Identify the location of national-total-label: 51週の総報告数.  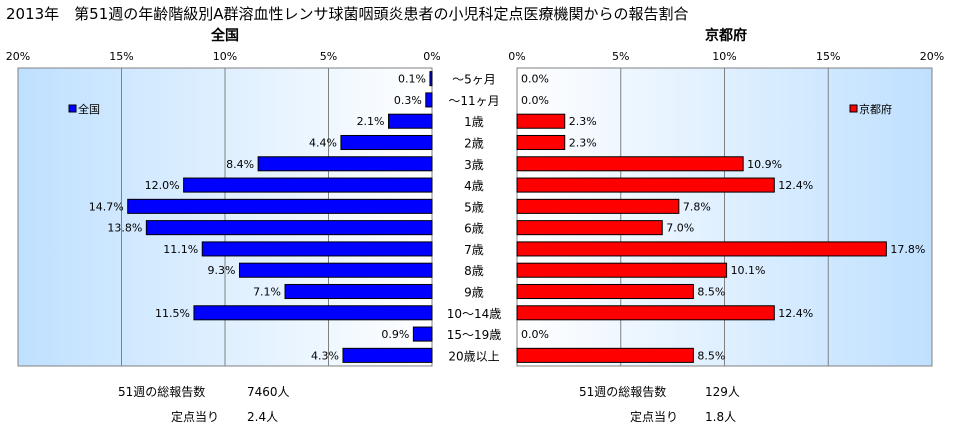
(162, 392).